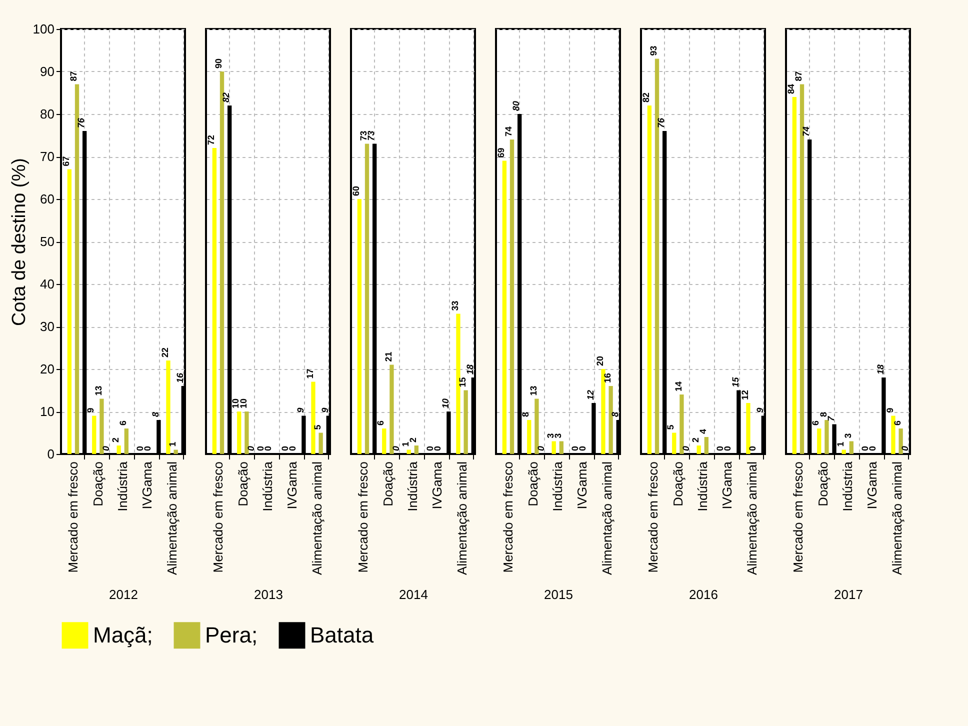 The image size is (968, 726). What do you see at coordinates (445, 403) in the screenshot?
I see `data-label: 10` at bounding box center [445, 403].